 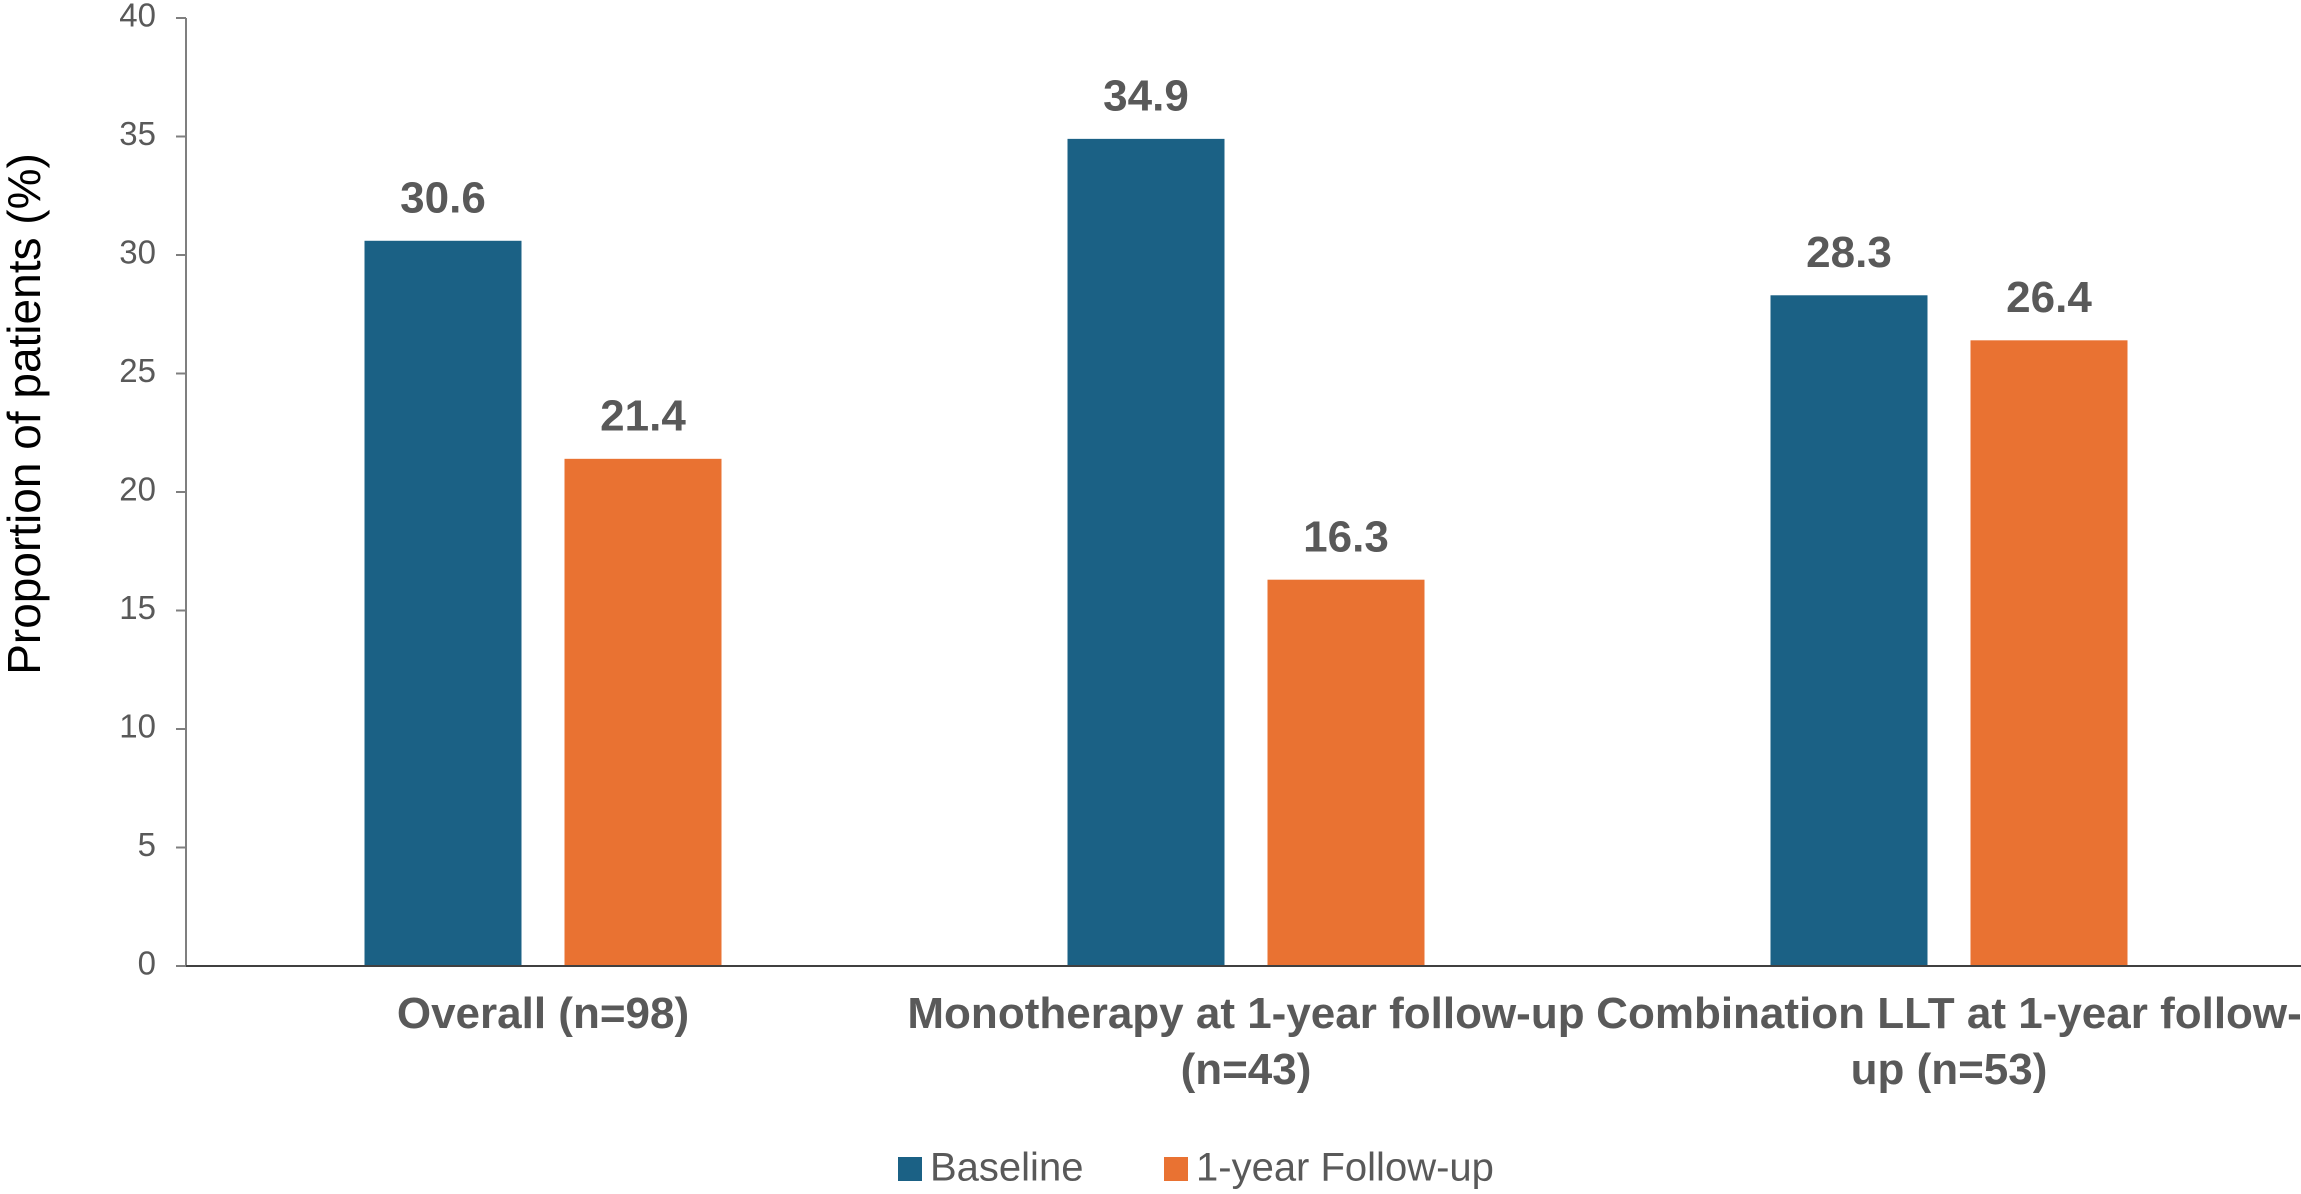 I want to click on y-tick-label: 40, so click(x=137, y=17).